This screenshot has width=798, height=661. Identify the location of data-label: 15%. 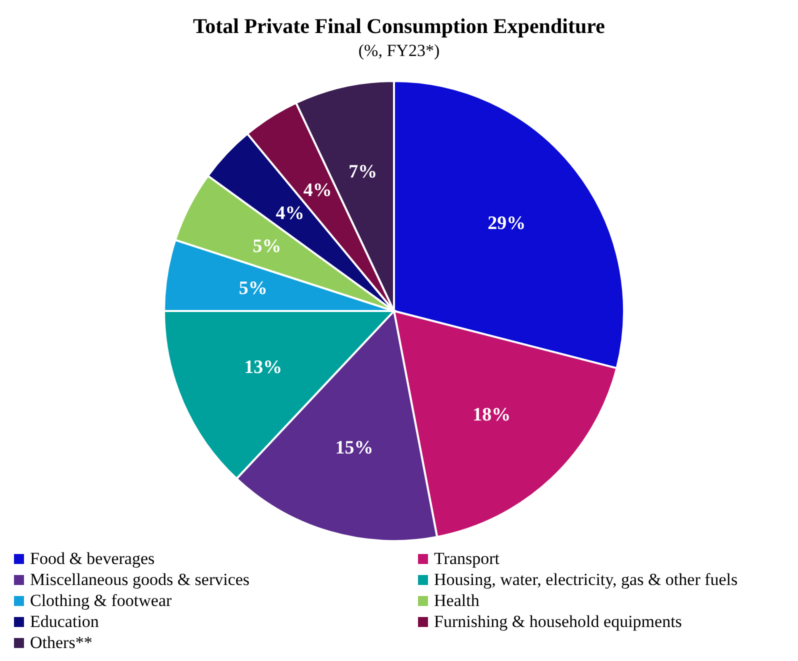
(354, 447).